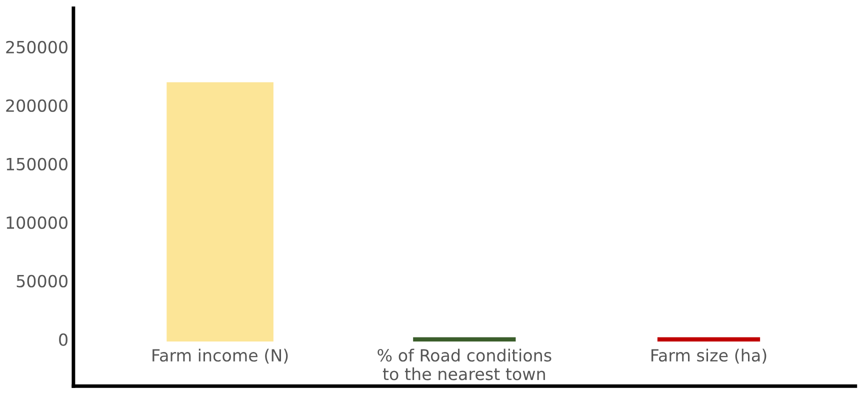 This screenshot has width=864, height=413. Describe the element at coordinates (42, 281) in the screenshot. I see `y-tick-label: 50000` at that location.